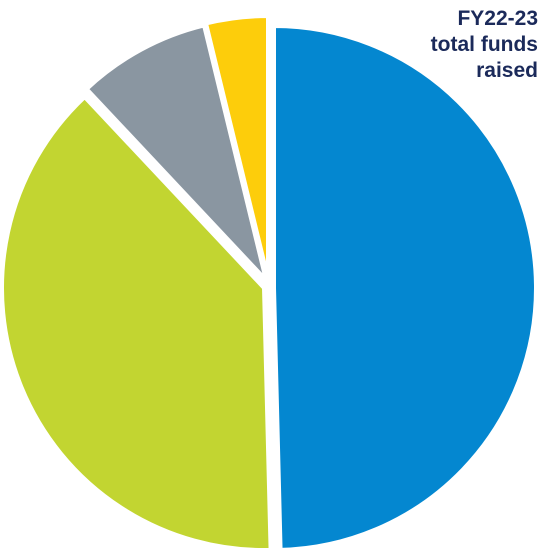 This screenshot has width=548, height=552. Describe the element at coordinates (497, 18) in the screenshot. I see `chart-title-line-1: FY22-23` at that location.